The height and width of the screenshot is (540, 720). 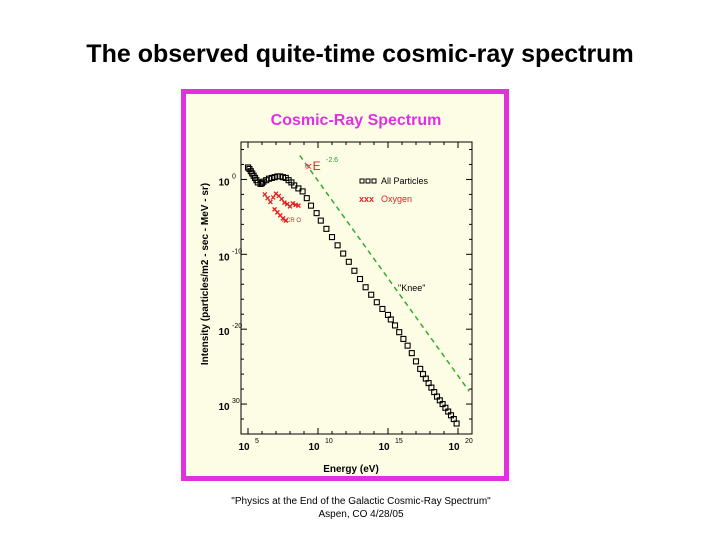 I want to click on power-law-base: ∝E, so click(x=312, y=166).